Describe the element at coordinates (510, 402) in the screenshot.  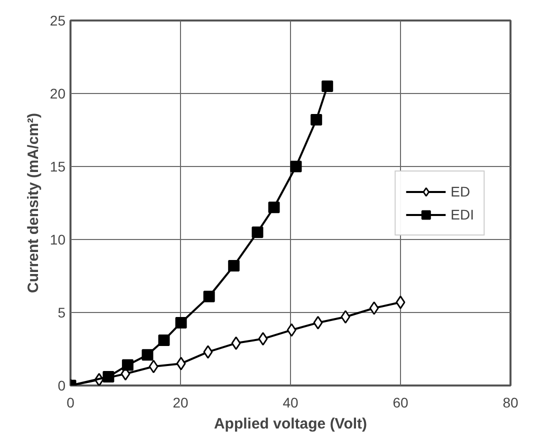
I see `x-tick-label: 80` at that location.